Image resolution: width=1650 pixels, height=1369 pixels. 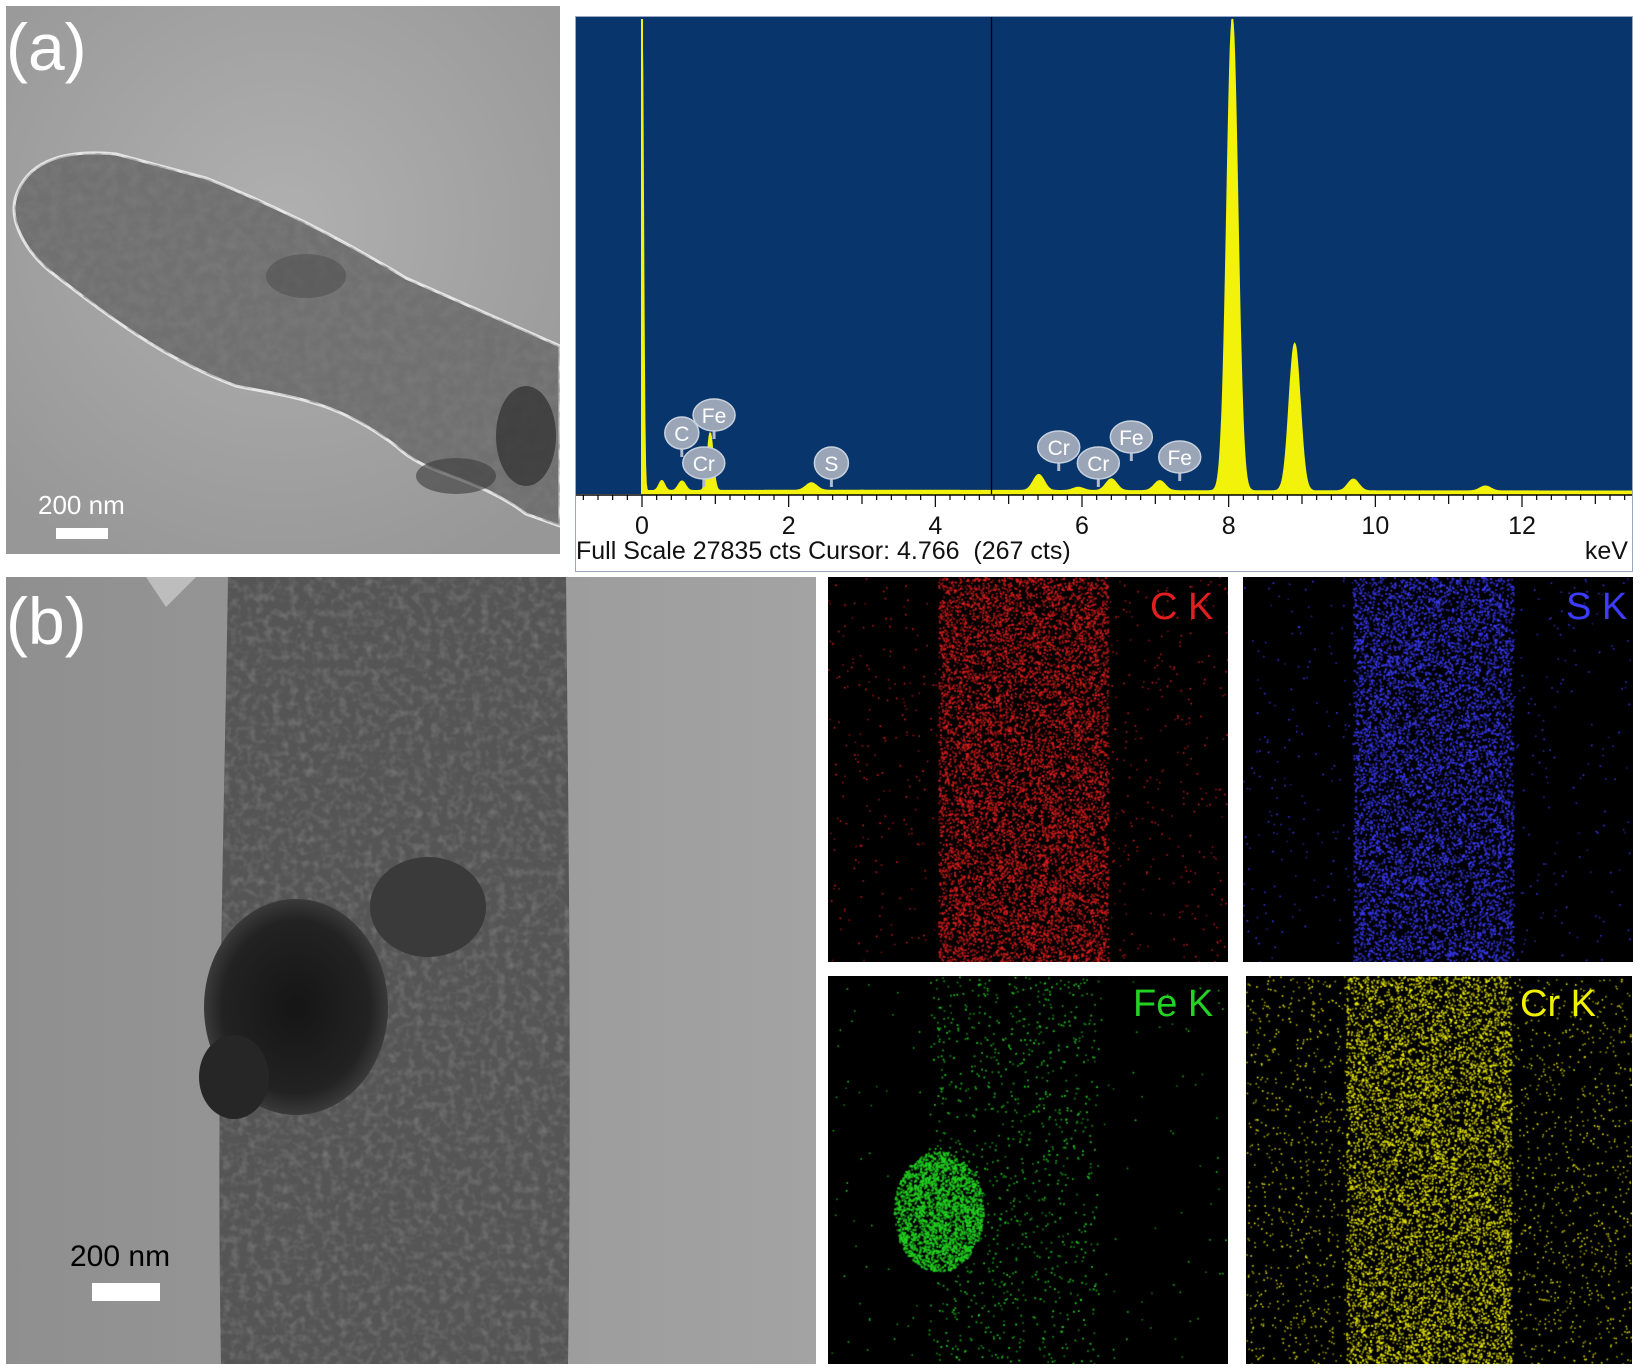 What do you see at coordinates (1558, 1004) in the screenshot?
I see `map-cr-k-label: Cr K` at bounding box center [1558, 1004].